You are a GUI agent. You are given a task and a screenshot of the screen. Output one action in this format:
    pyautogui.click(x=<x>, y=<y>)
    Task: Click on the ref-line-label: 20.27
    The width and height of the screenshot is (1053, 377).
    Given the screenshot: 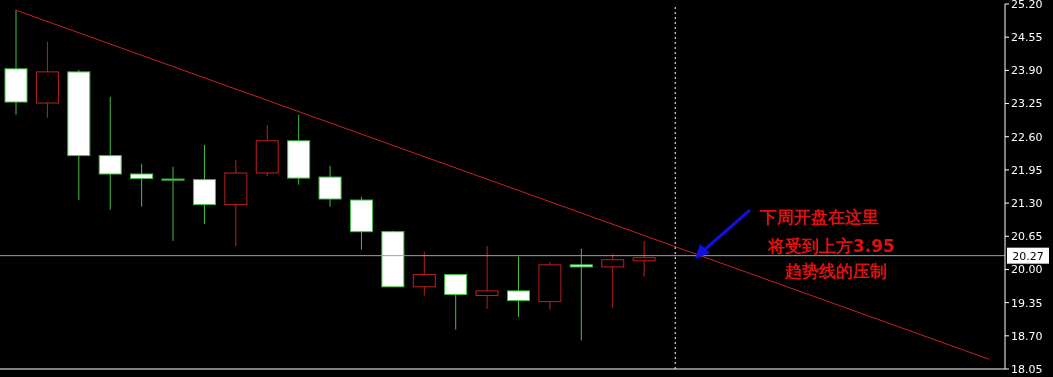 What is the action you would take?
    pyautogui.click(x=1028, y=256)
    